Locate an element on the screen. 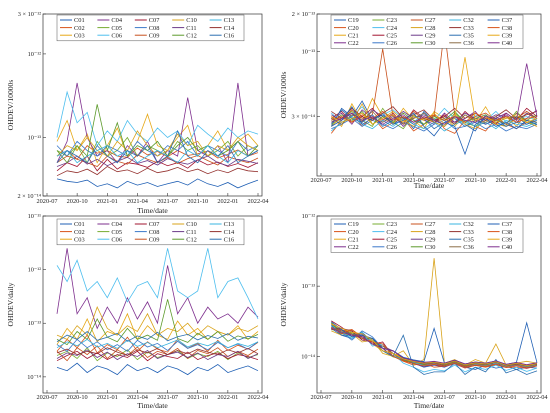 The image size is (550, 413). legend-entry: C23 is located at coordinates (391, 20).